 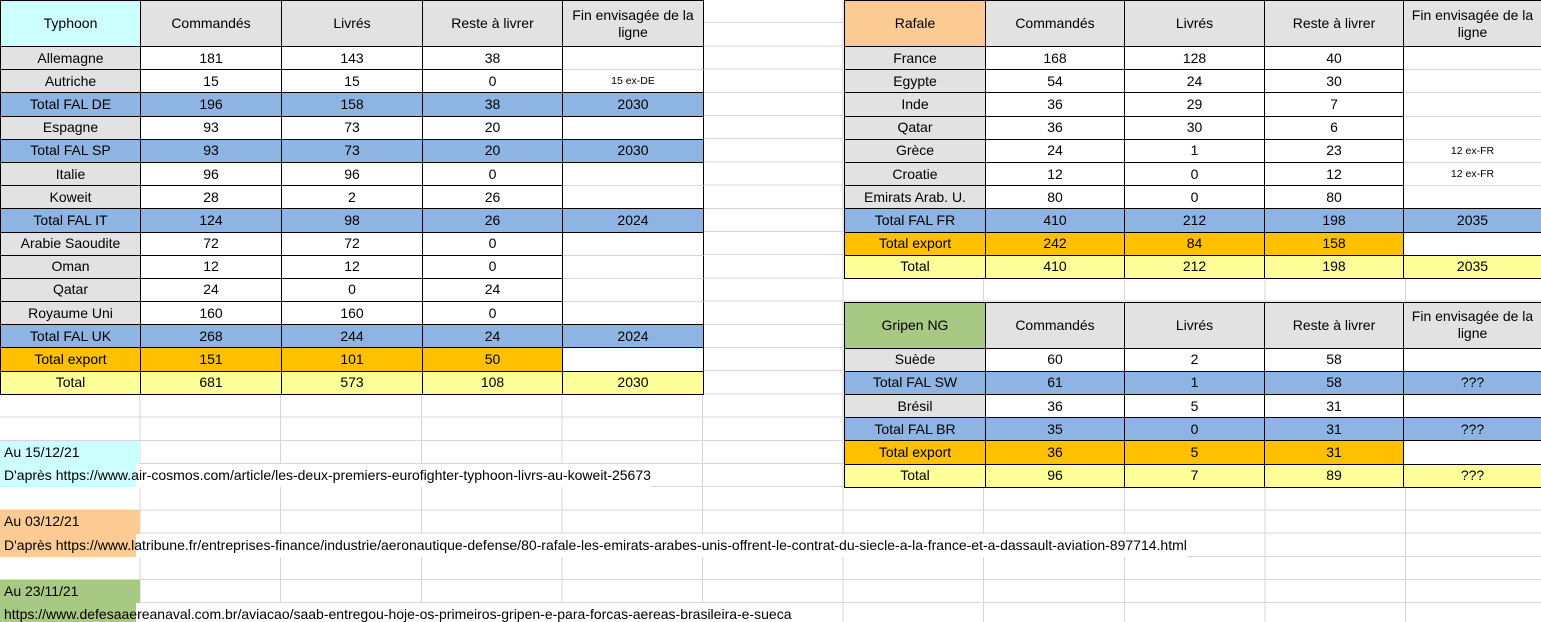 I want to click on table-title-cell: Rafale, so click(x=915, y=24).